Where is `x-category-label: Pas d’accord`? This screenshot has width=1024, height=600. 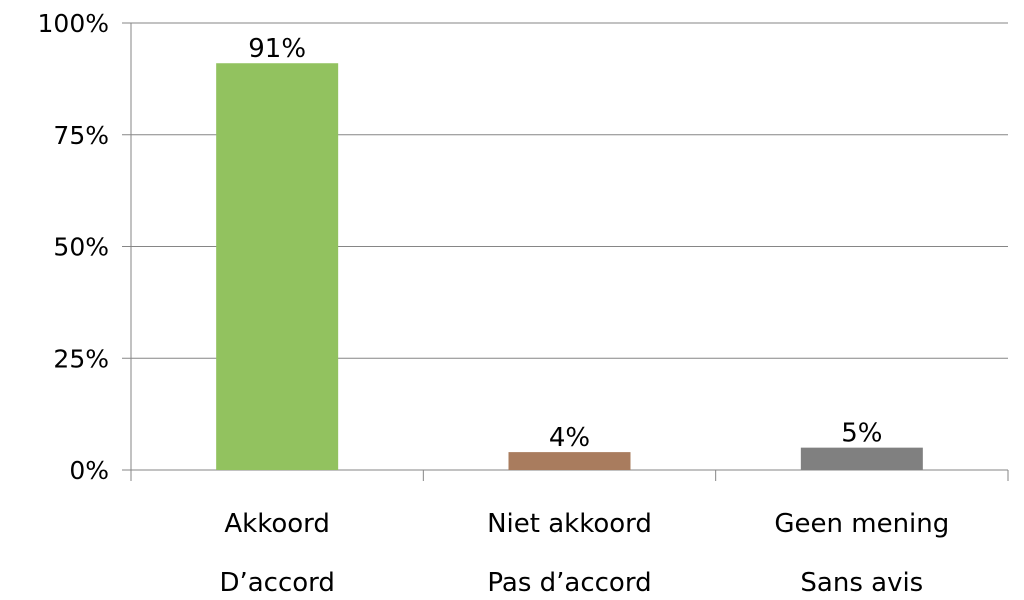
x-category-label: Pas d’accord is located at coordinates (569, 582).